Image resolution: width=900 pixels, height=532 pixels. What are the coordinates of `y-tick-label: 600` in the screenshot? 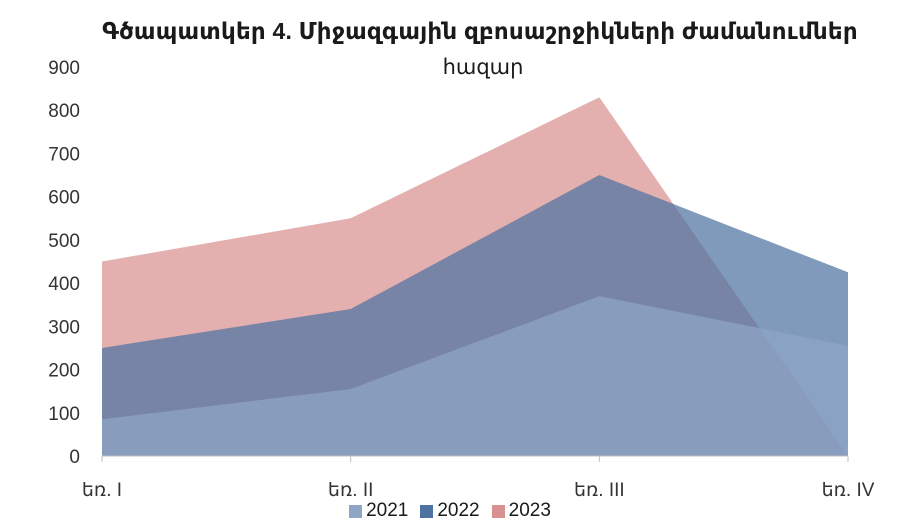 It's located at (64, 198).